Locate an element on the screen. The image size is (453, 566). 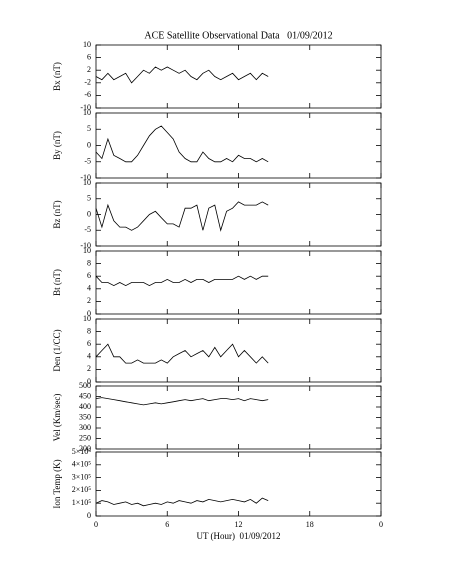
y-tick-label: 450 is located at coordinates (85, 395).